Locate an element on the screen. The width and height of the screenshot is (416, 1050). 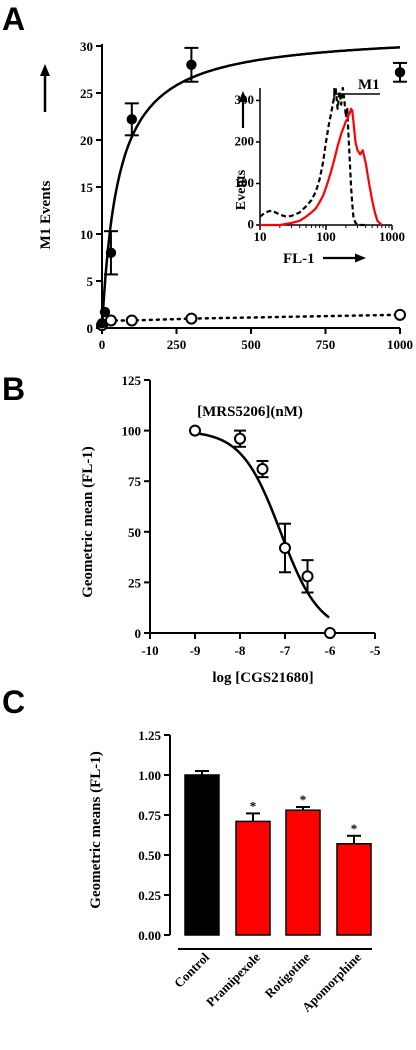
chart-a-x-tick-label: 500 is located at coordinates (251, 344).